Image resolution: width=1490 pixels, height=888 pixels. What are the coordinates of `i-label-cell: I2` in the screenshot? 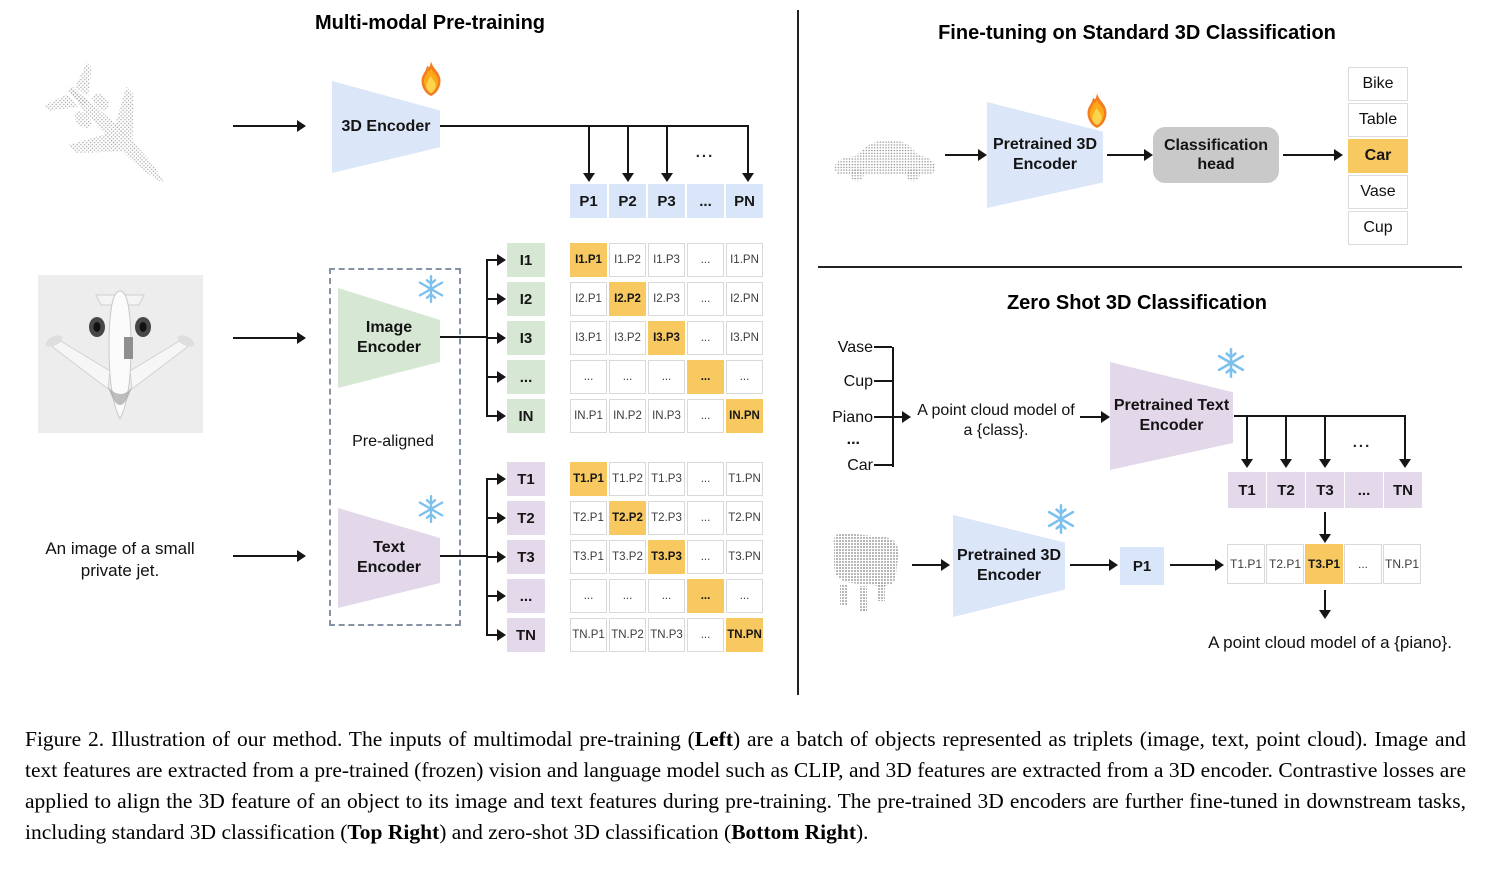 It's located at (526, 299).